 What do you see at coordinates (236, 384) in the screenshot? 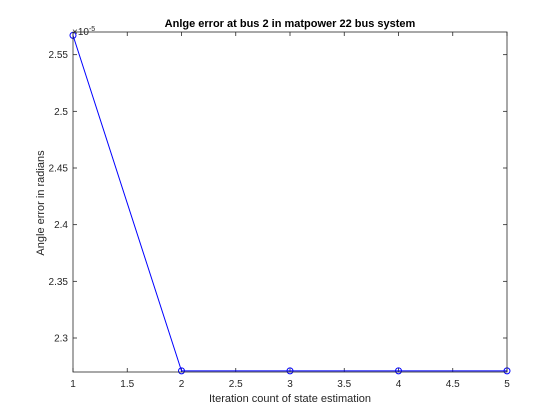
I see `x-tick-label: 2.5` at bounding box center [236, 384].